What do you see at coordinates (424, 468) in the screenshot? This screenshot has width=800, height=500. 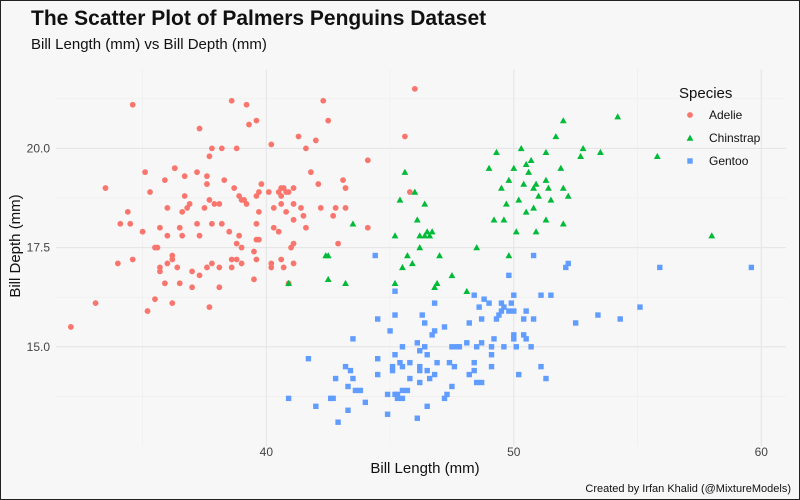 I see `x-axis-title: Bill Length (mm)` at bounding box center [424, 468].